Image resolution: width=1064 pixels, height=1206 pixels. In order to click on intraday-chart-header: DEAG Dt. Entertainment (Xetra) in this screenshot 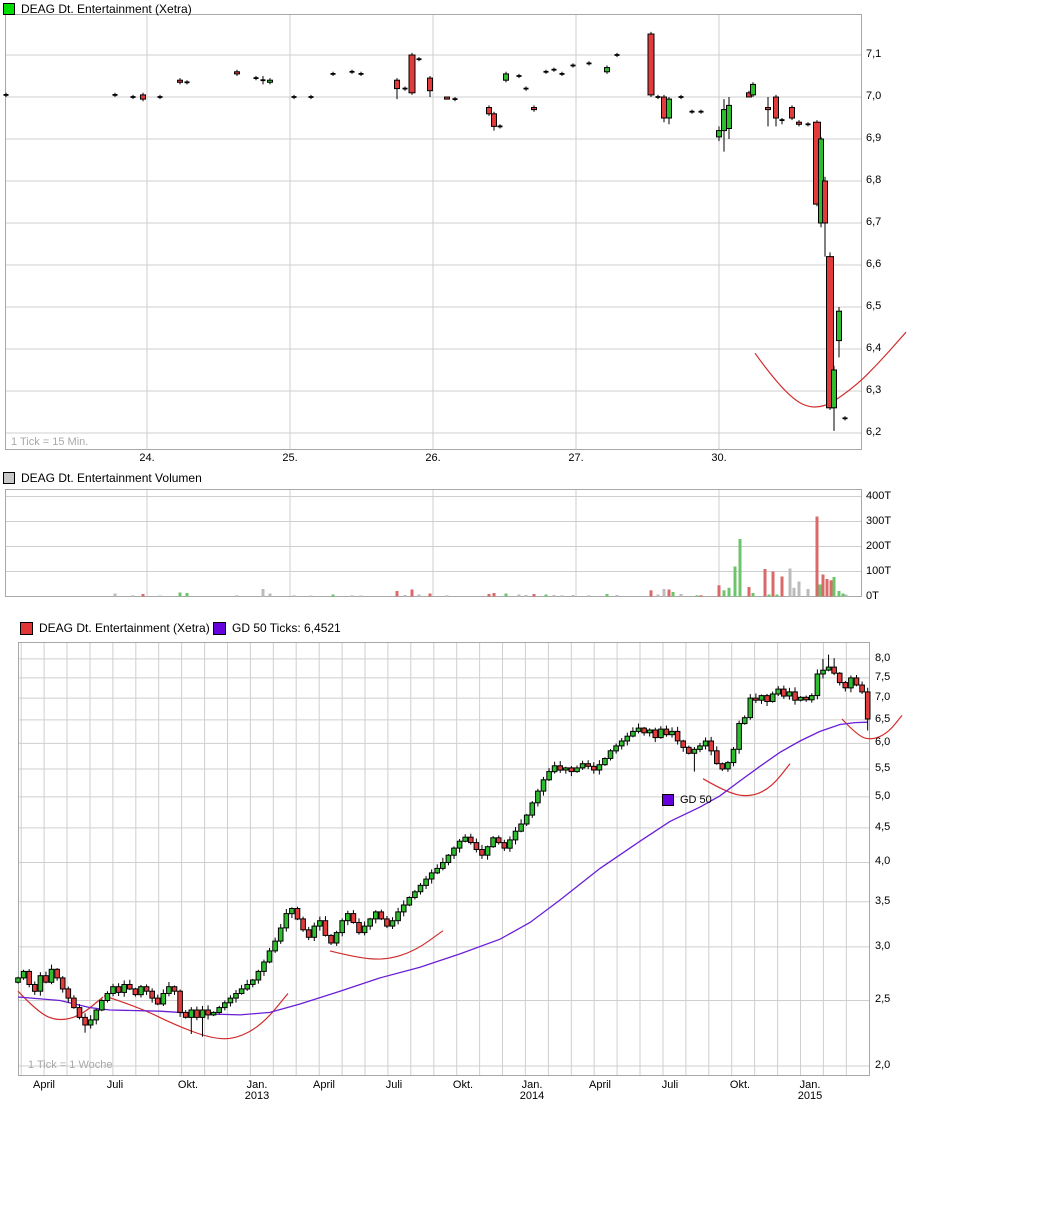, I will do `click(97, 9)`.